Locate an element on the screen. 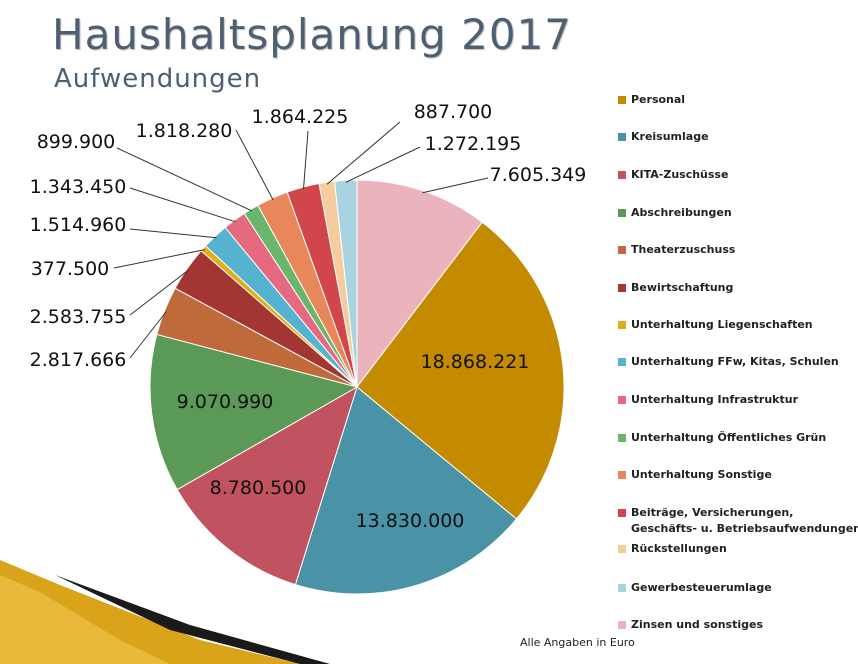 This screenshot has width=858, height=664. chart-subtitle: Aufwendungen is located at coordinates (158, 79).